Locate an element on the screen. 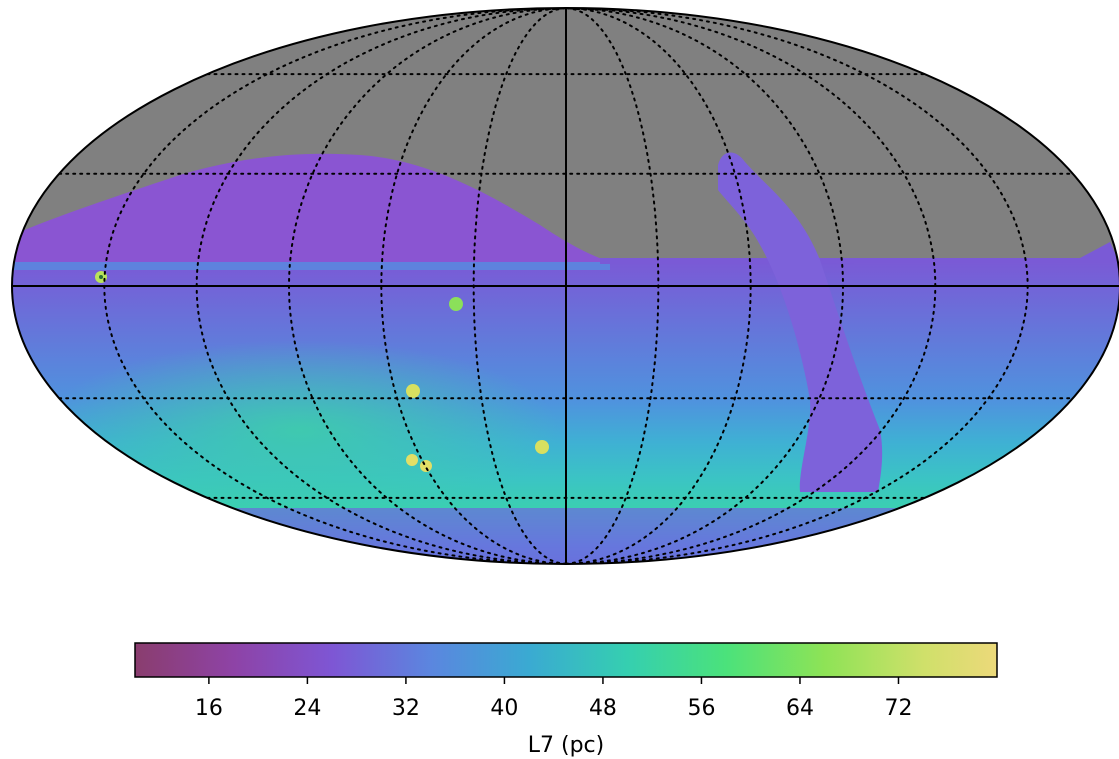 This screenshot has height=759, width=1119. colorbar-tick-label: 72 is located at coordinates (898, 708).